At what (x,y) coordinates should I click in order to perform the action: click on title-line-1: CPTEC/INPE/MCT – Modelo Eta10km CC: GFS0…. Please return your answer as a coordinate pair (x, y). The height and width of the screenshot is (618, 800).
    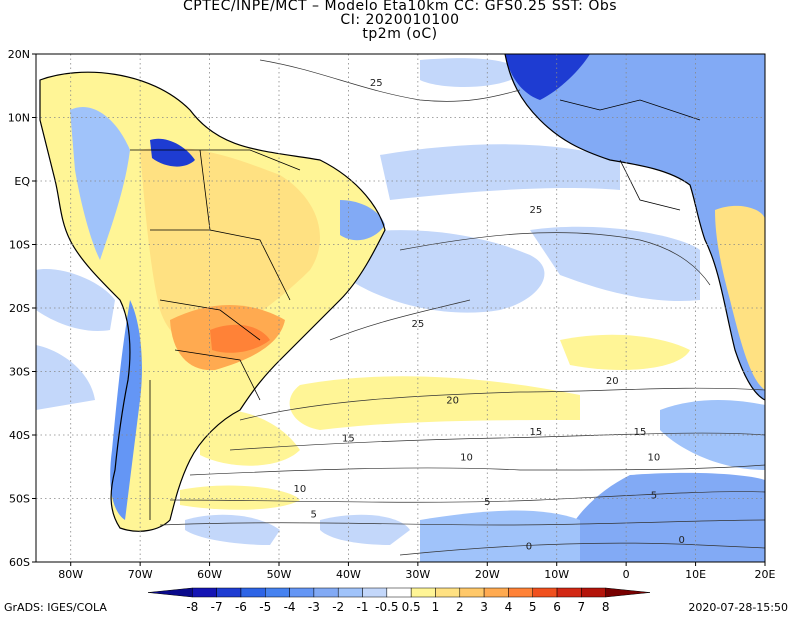
    Looking at the image, I should click on (400, 7).